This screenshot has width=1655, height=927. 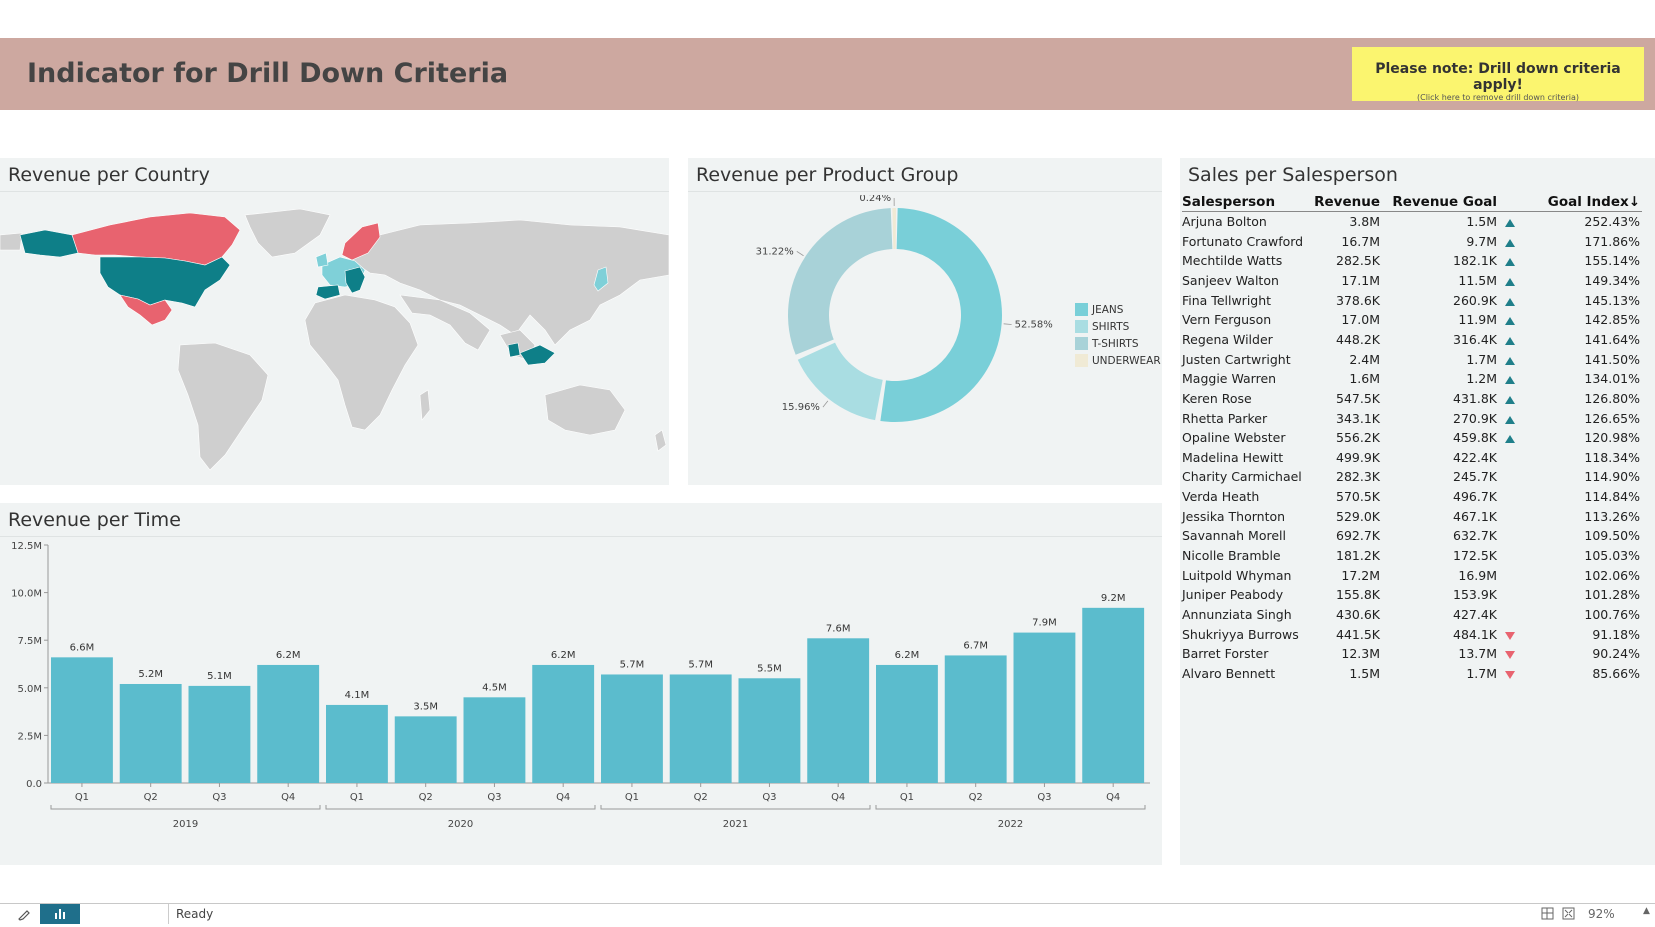 What do you see at coordinates (60, 914) in the screenshot?
I see `view-mode-button` at bounding box center [60, 914].